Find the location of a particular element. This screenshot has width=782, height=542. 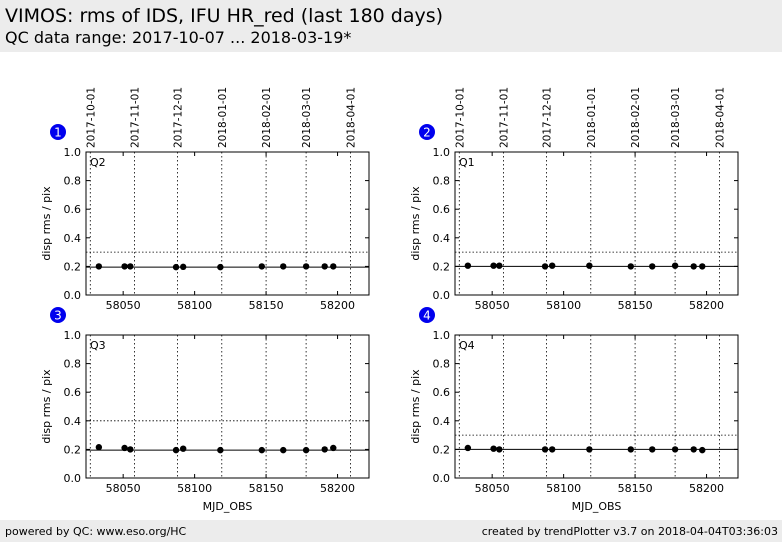

panel-number-text: 3 is located at coordinates (58, 316).